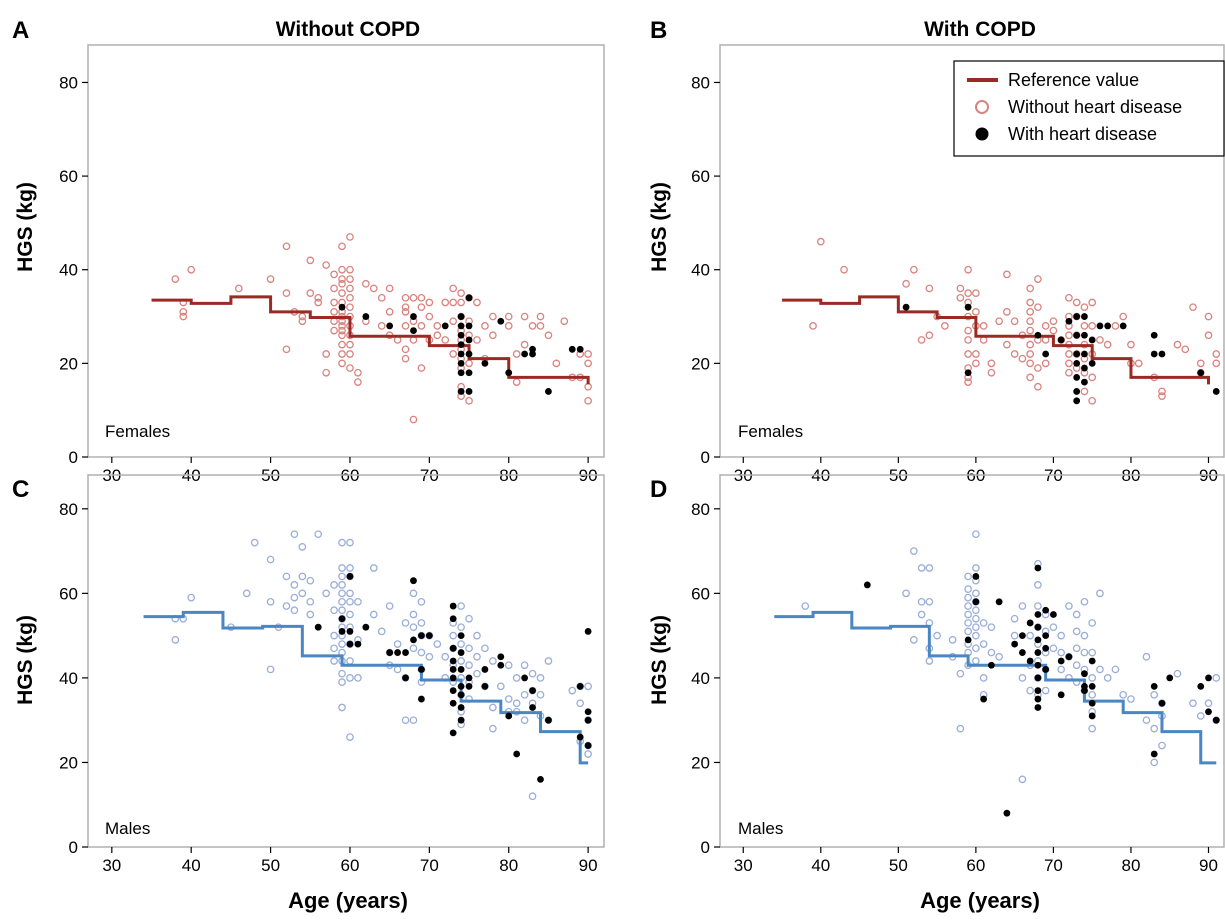 The height and width of the screenshot is (920, 1225). I want to click on panel-d-ytick-label: 20, so click(700, 762).